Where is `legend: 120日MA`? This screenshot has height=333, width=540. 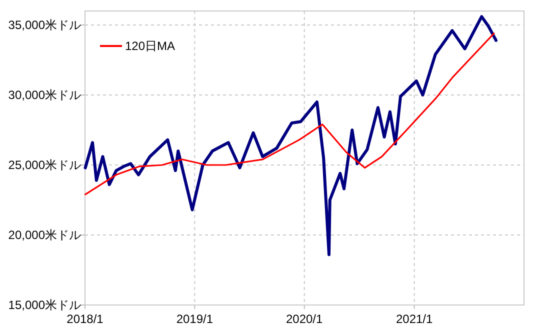 legend: 120日MA is located at coordinates (138, 46).